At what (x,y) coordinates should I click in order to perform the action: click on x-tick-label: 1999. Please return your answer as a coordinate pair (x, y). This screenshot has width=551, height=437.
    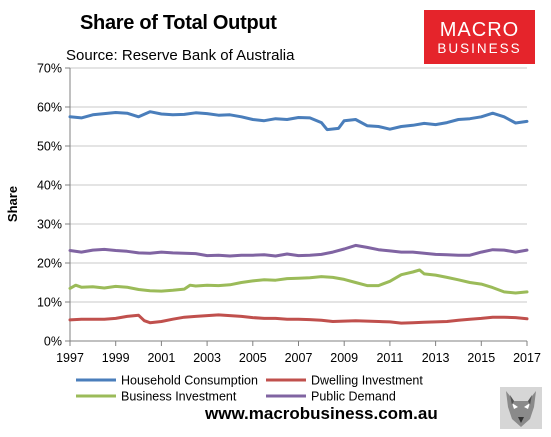
    Looking at the image, I should click on (116, 358).